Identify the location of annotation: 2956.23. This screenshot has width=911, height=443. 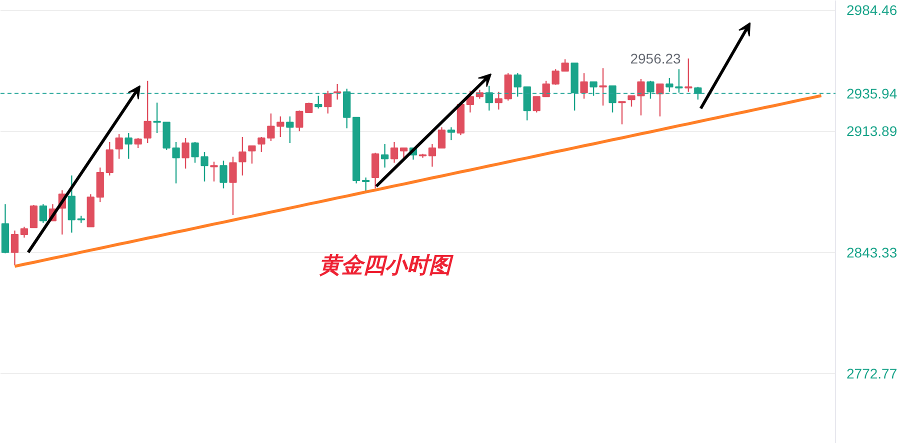
(656, 58).